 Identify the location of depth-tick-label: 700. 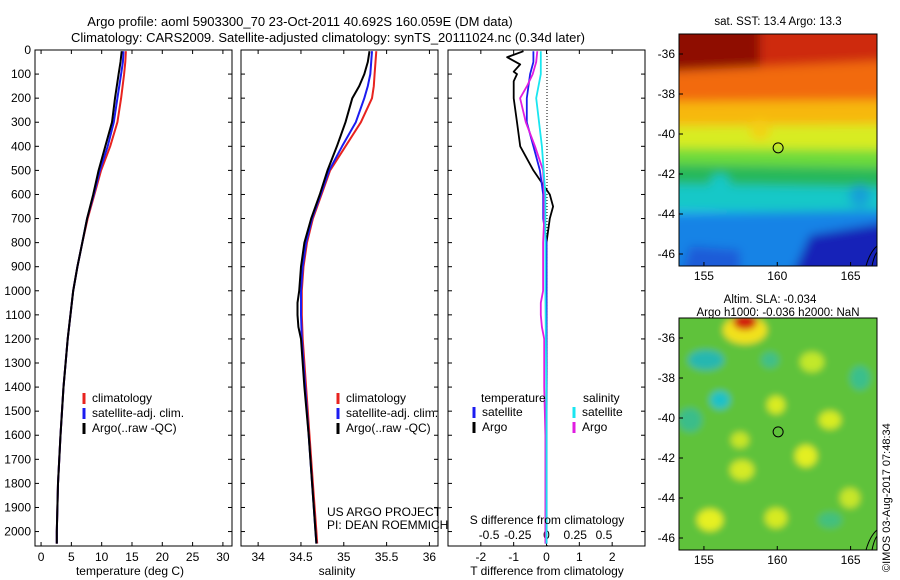
(21, 219).